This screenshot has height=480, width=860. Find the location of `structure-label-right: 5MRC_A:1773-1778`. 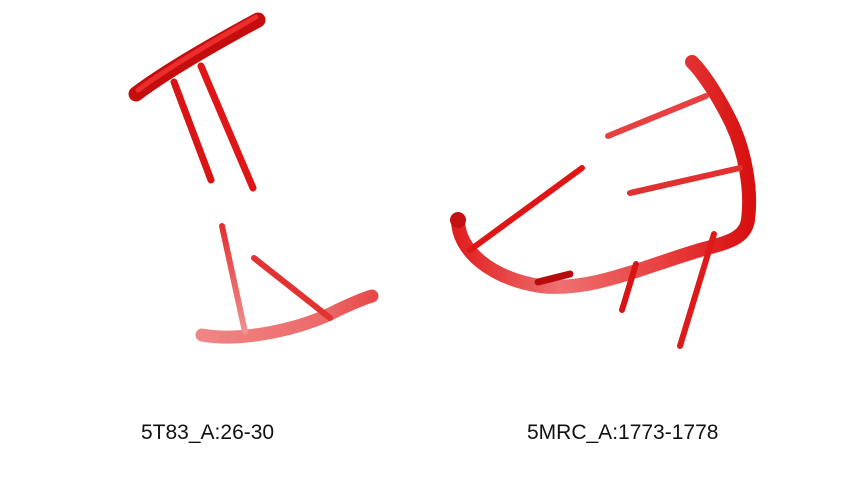

structure-label-right: 5MRC_A:1773-1778 is located at coordinates (623, 432).